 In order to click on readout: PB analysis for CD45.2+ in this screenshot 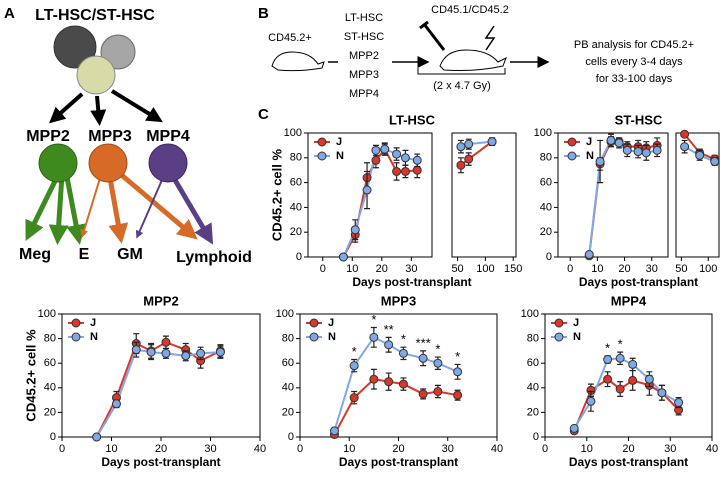, I will do `click(634, 45)`.